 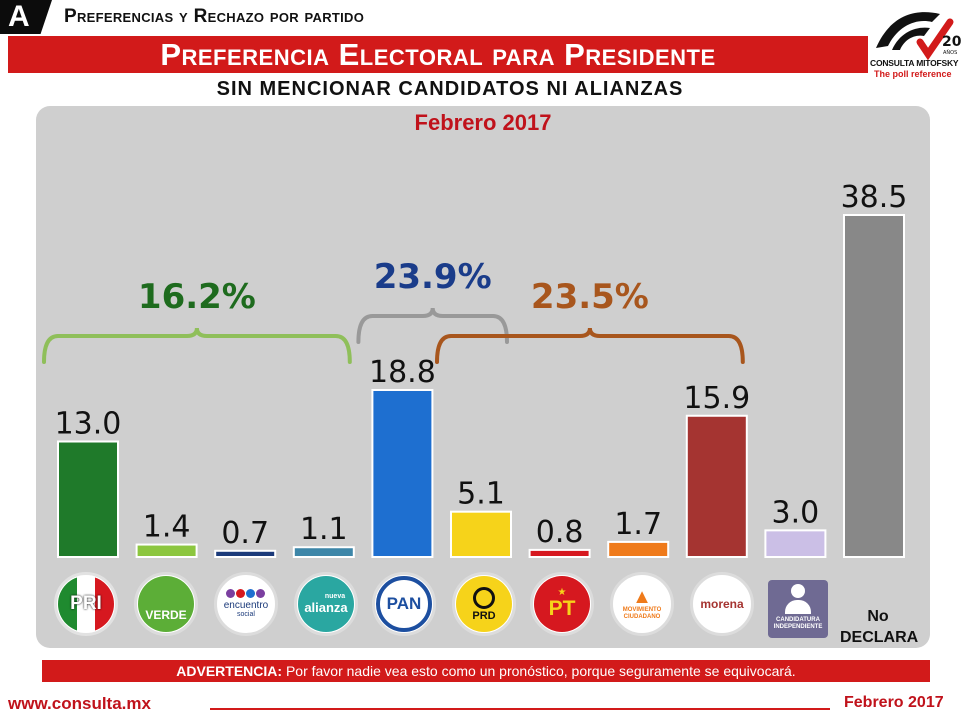 I want to click on bar-encuentro-social, so click(x=245, y=553).